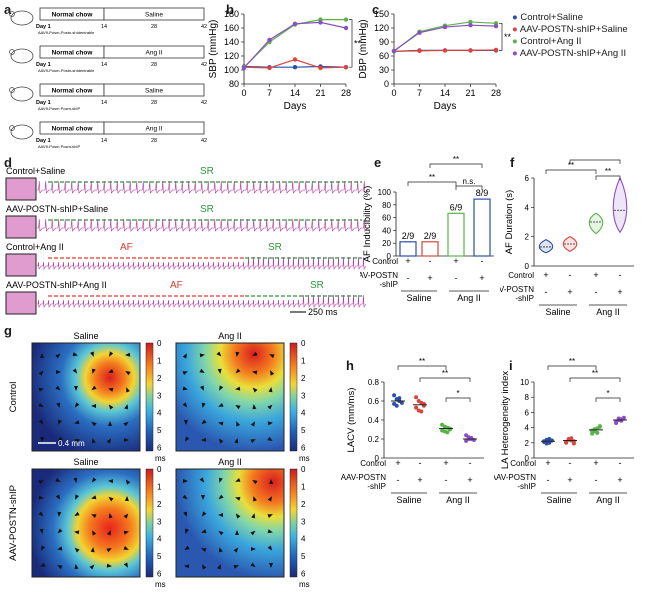  Describe the element at coordinates (21, 189) in the screenshot. I see `stimulation-box` at that location.